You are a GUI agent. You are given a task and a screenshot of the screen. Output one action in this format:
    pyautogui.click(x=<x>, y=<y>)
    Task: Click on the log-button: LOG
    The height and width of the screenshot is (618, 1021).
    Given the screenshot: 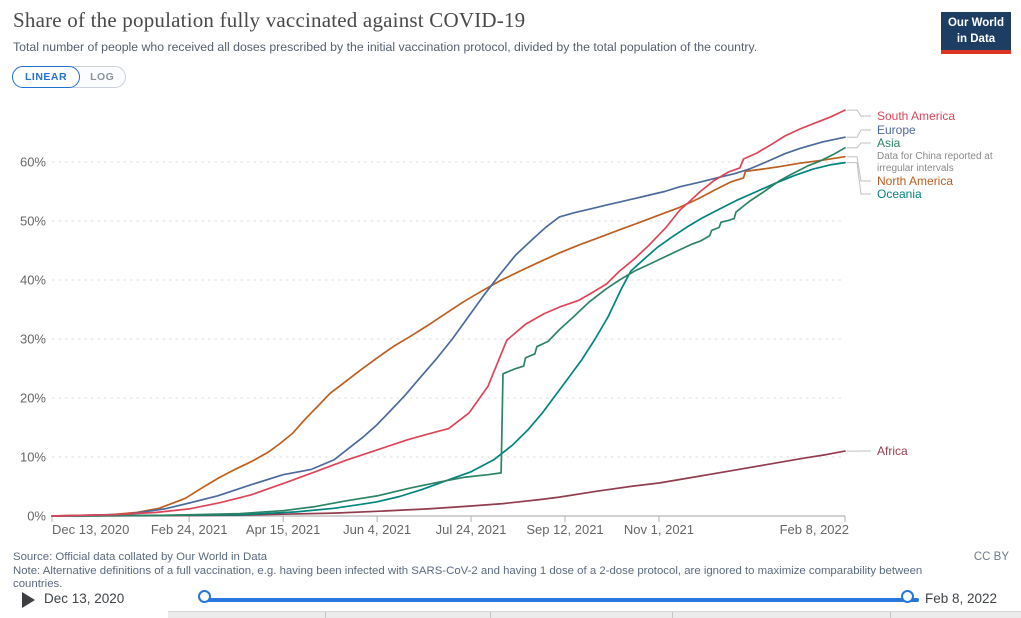 What is the action you would take?
    pyautogui.click(x=102, y=77)
    